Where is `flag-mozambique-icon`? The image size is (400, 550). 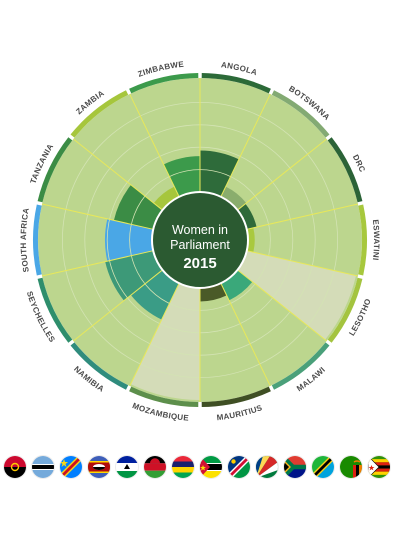
flag-mozambique-icon is located at coordinates (211, 467).